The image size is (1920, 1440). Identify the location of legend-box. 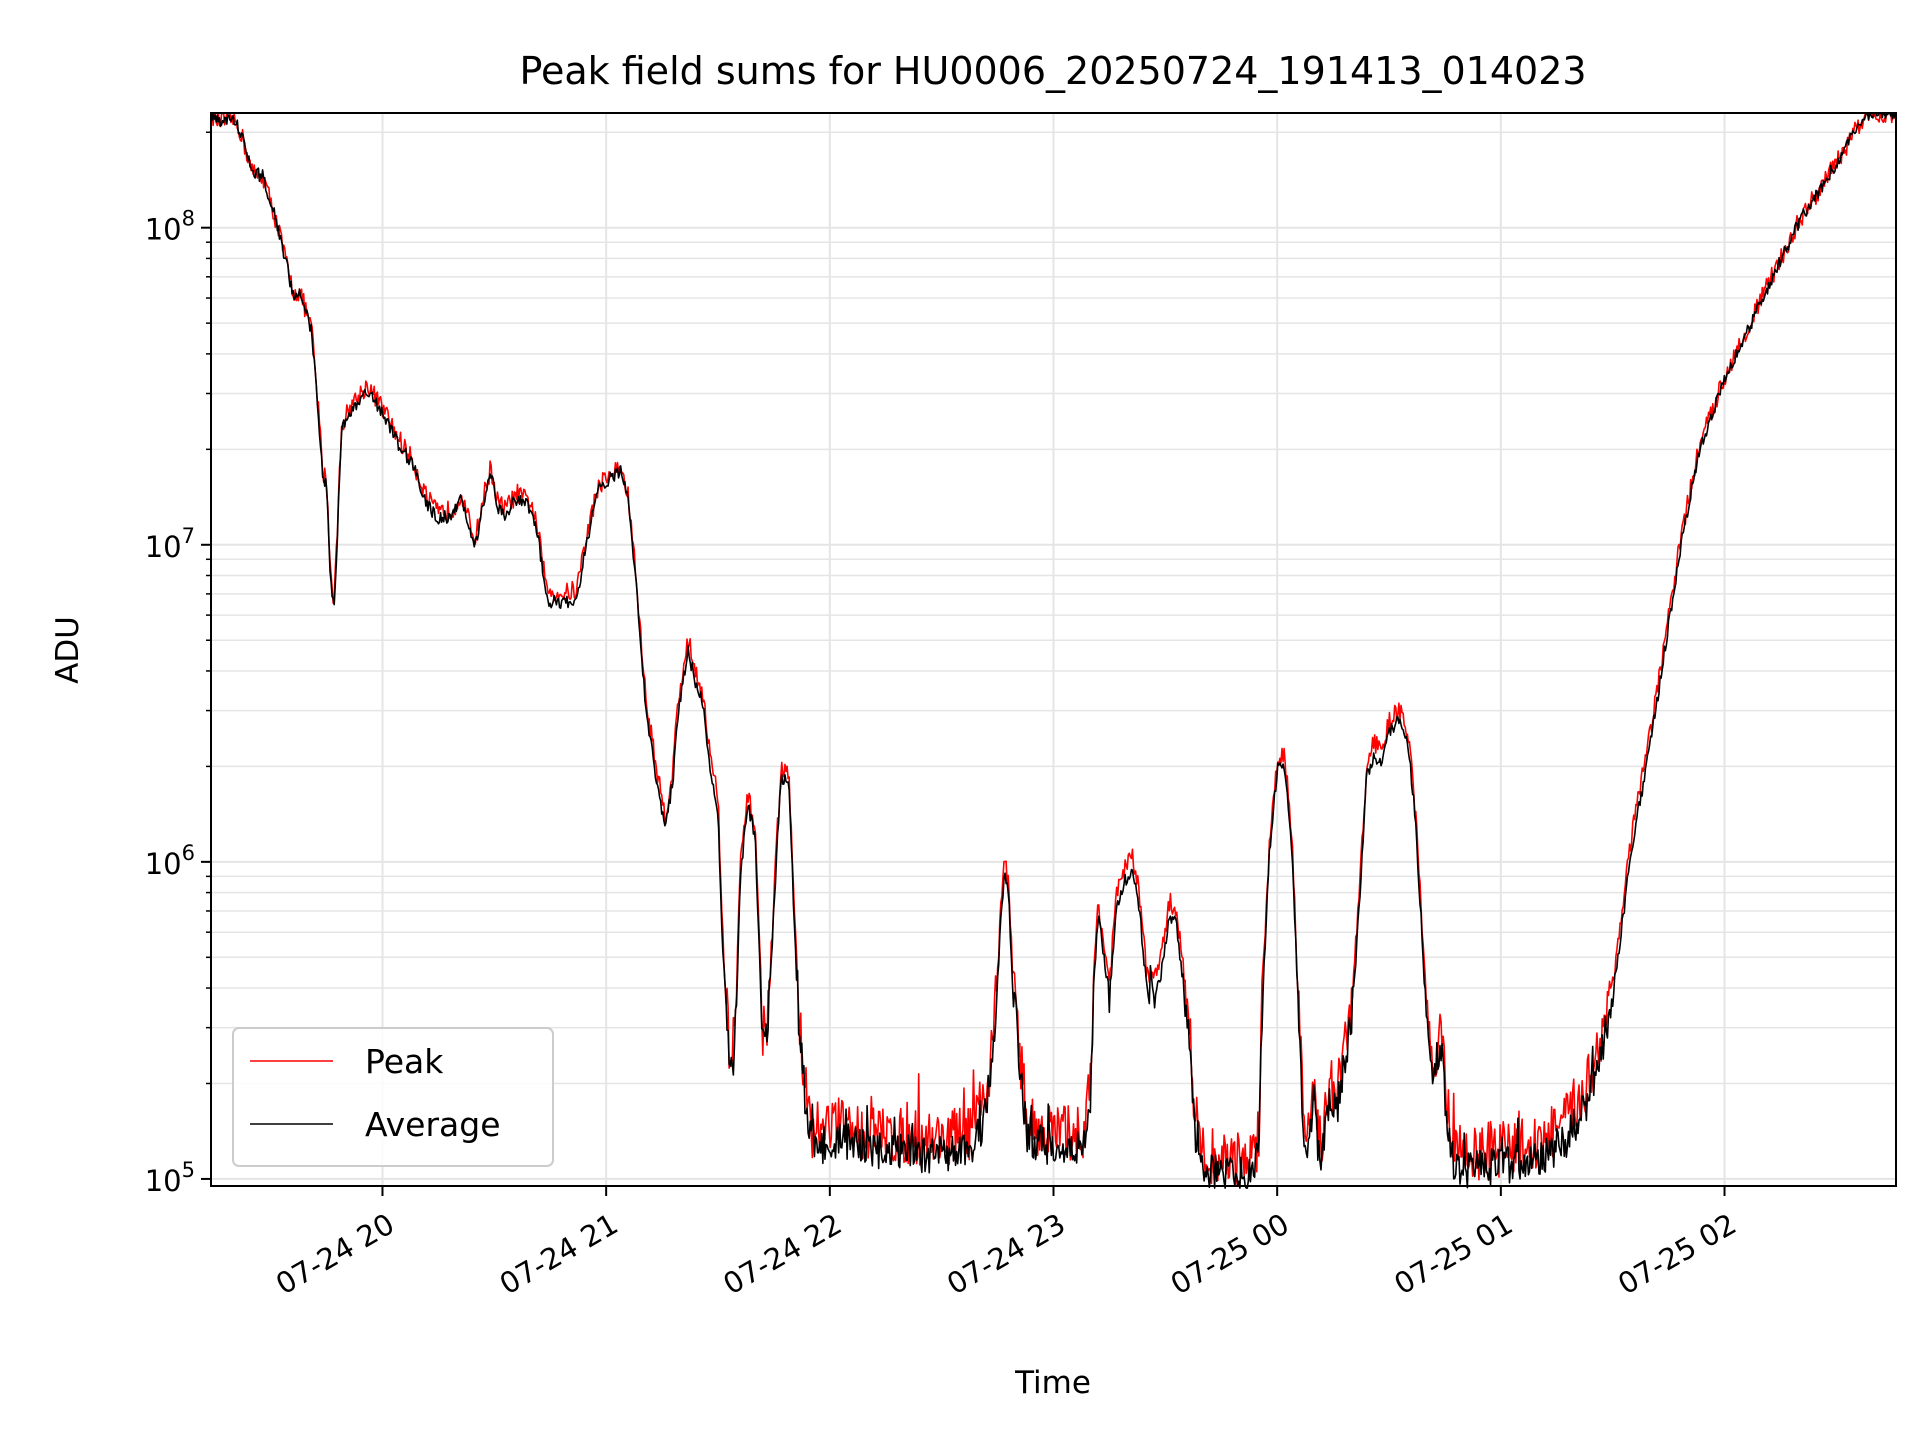
(393, 1097).